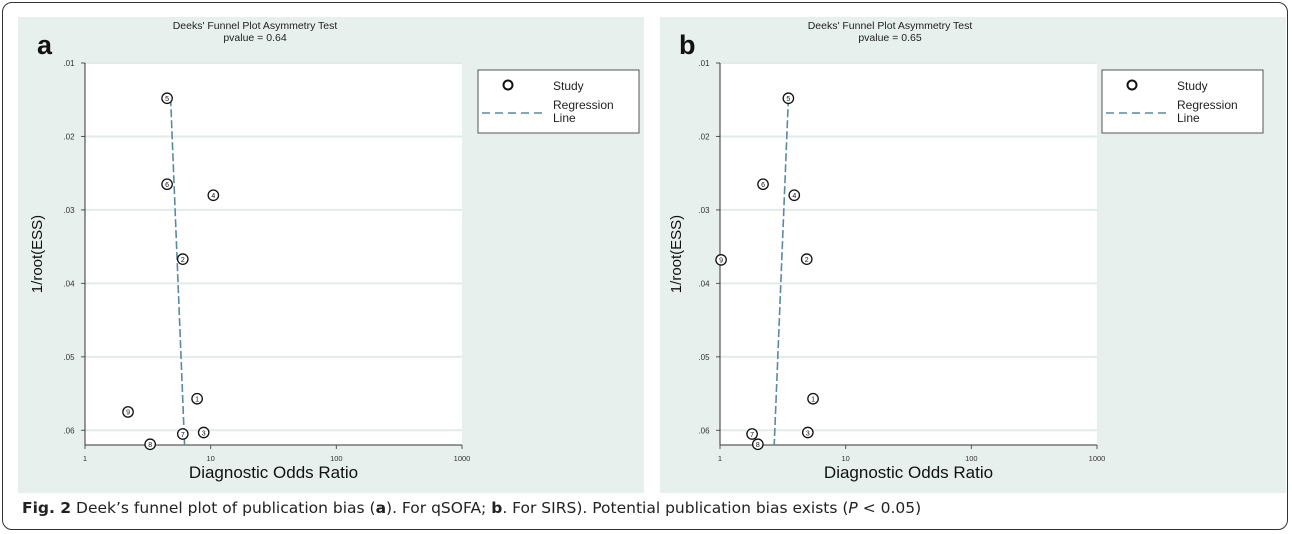 This screenshot has width=1292, height=534. Describe the element at coordinates (890, 38) in the screenshot. I see `chart-subtitle: pvalue = 0.65` at that location.